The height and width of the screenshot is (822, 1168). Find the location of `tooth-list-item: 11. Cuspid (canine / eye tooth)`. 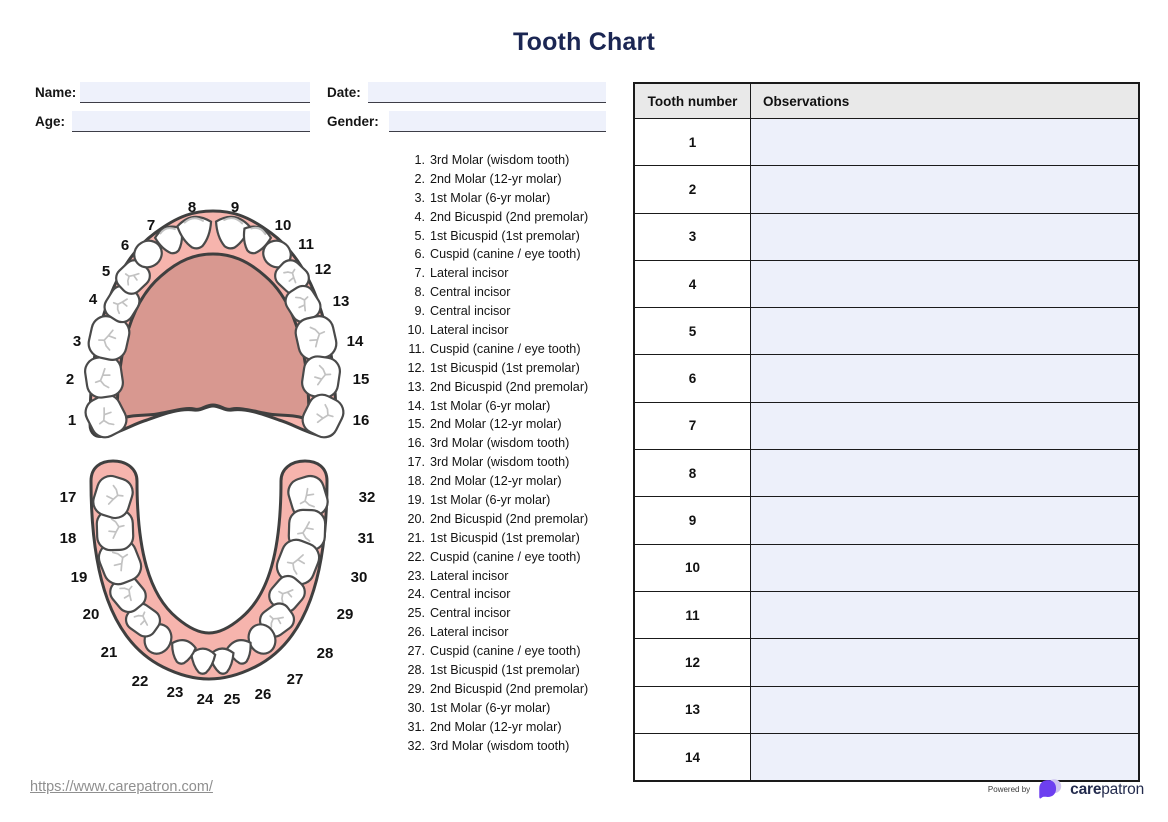

tooth-list-item: 11. Cuspid (canine / eye tooth) is located at coordinates (493, 349).